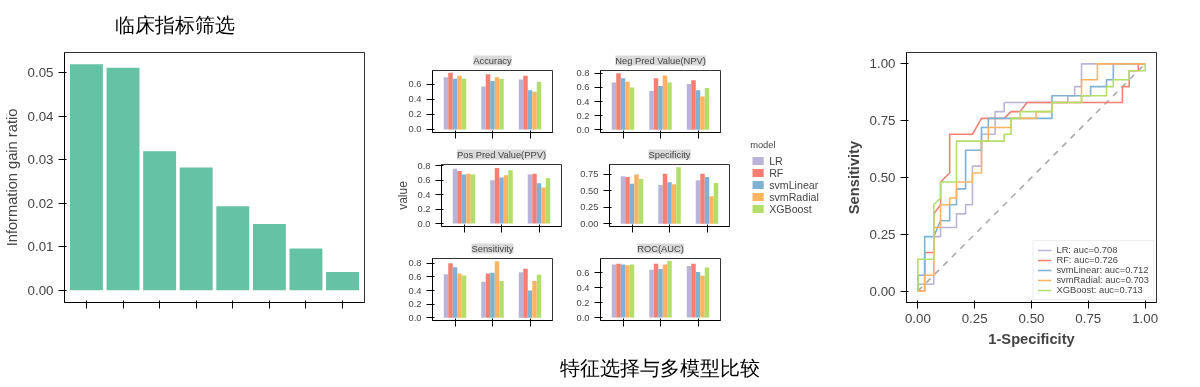  What do you see at coordinates (40, 160) in the screenshot?
I see `y-tick-label: 0.03` at bounding box center [40, 160].